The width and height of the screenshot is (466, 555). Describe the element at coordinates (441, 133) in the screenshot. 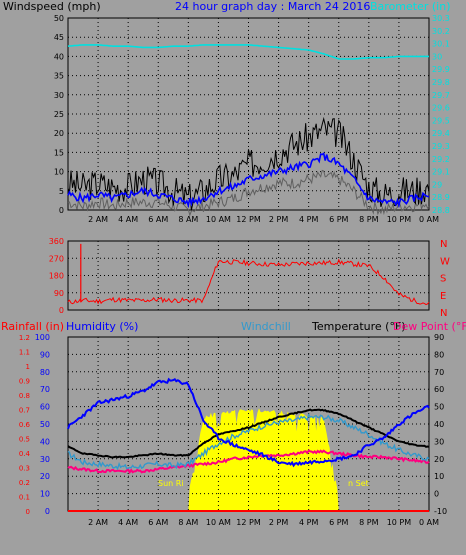

I see `barometer-y-tick-label: 29.4` at that location.